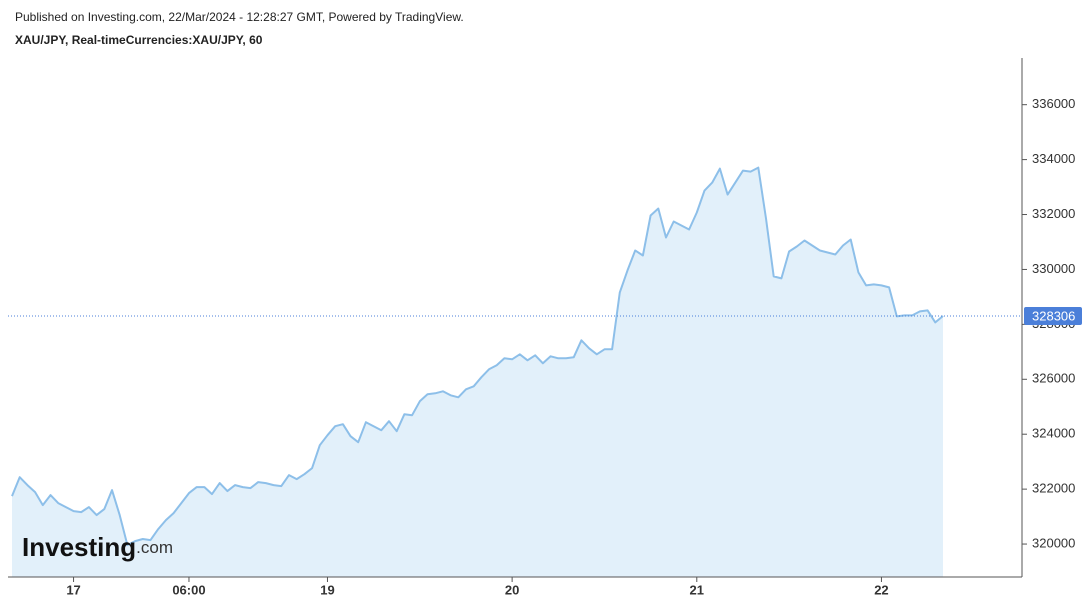  I want to click on symbol-title: XAU/JPY, Real-timeCurrencies:XAU/JPY, 60, so click(139, 40).